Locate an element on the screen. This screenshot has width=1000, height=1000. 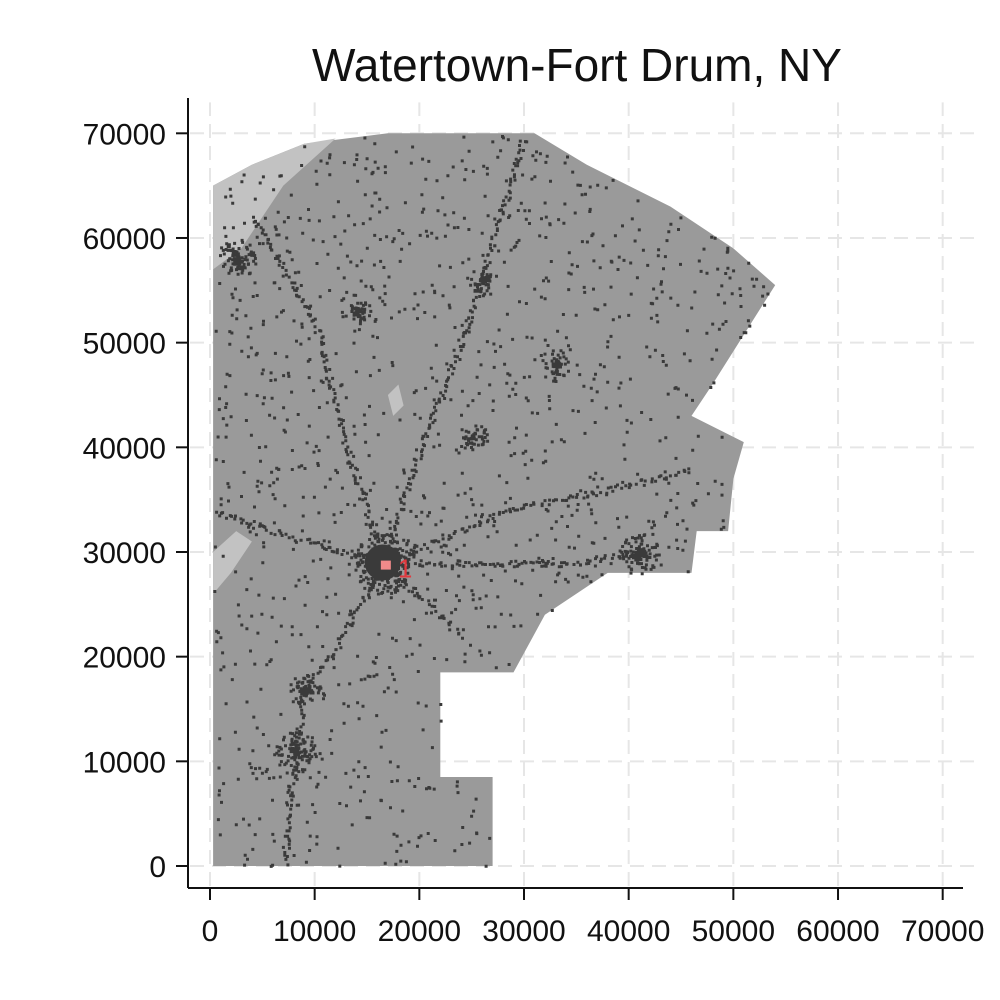
map-title: Watertown-Fort Drum, NY is located at coordinates (577, 65).